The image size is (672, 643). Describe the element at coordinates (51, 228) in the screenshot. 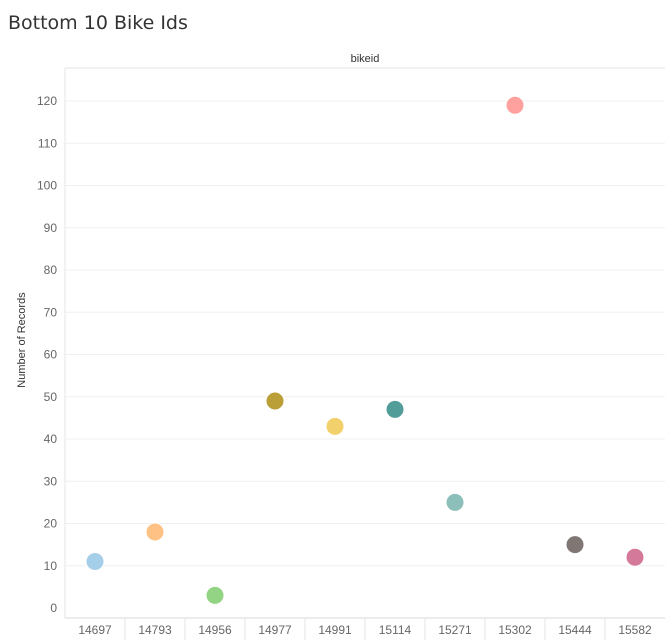

I see `y-tick-label: 90` at that location.